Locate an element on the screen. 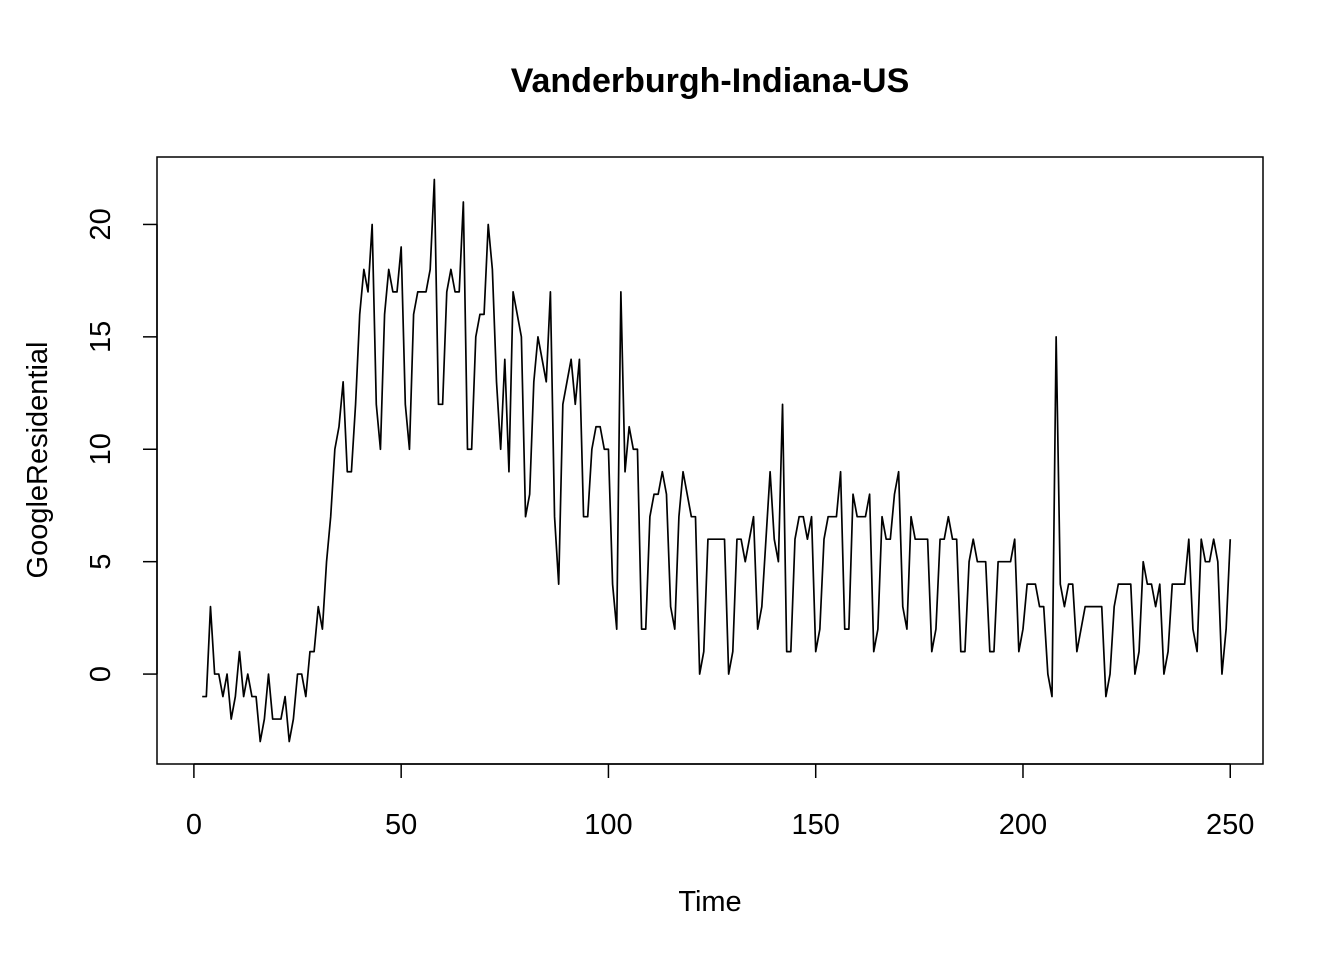 Image resolution: width=1344 pixels, height=960 pixels. x-axis: 0 50 100 150 200 250 is located at coordinates (720, 802).